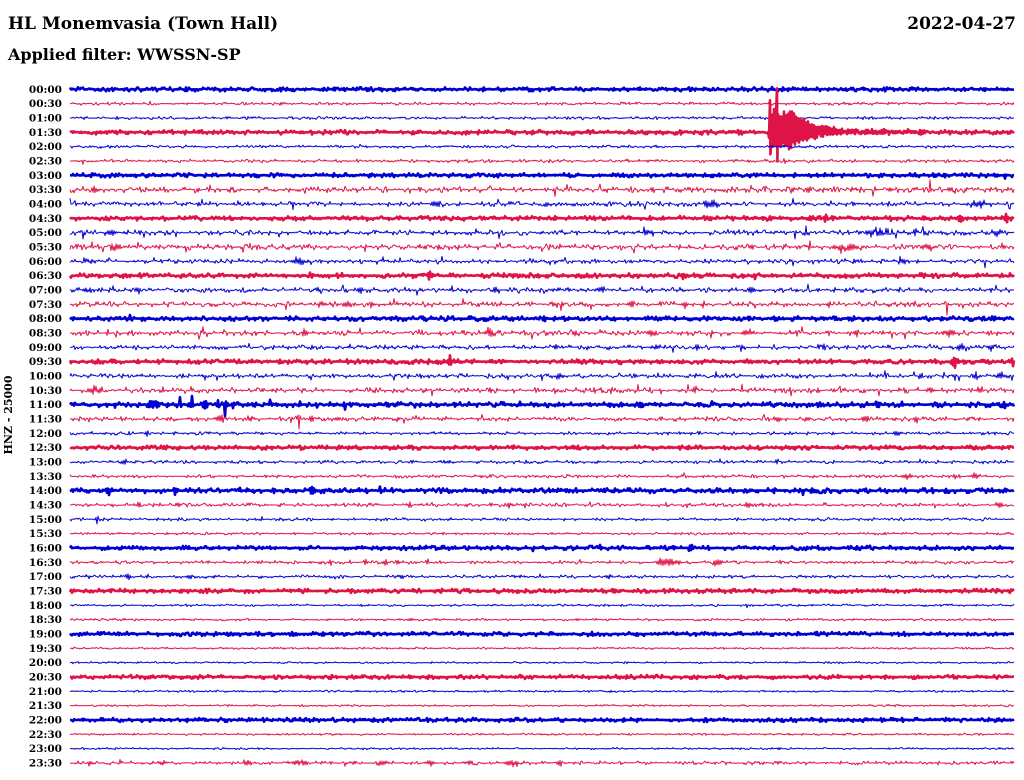  Describe the element at coordinates (45, 362) in the screenshot. I see `time-label: 09:30` at that location.